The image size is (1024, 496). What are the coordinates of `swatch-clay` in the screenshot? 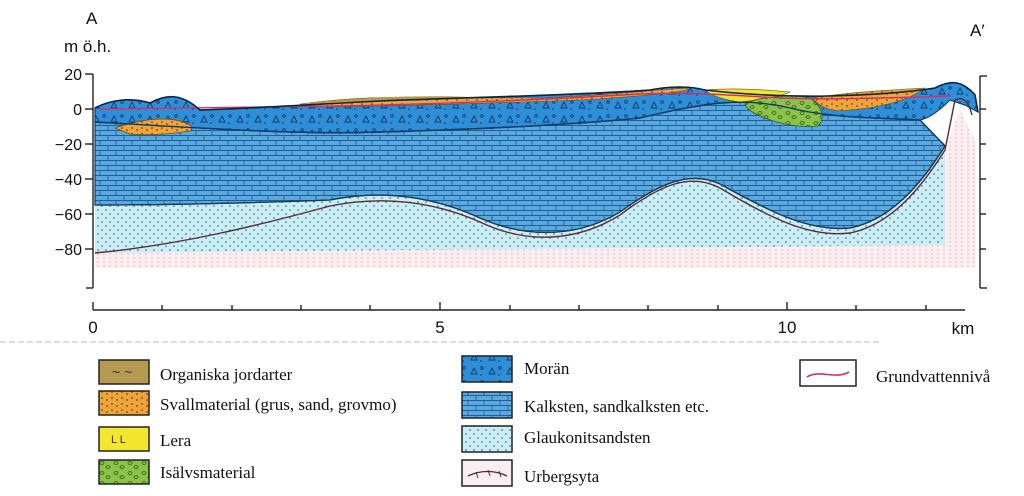 It's located at (124, 439).